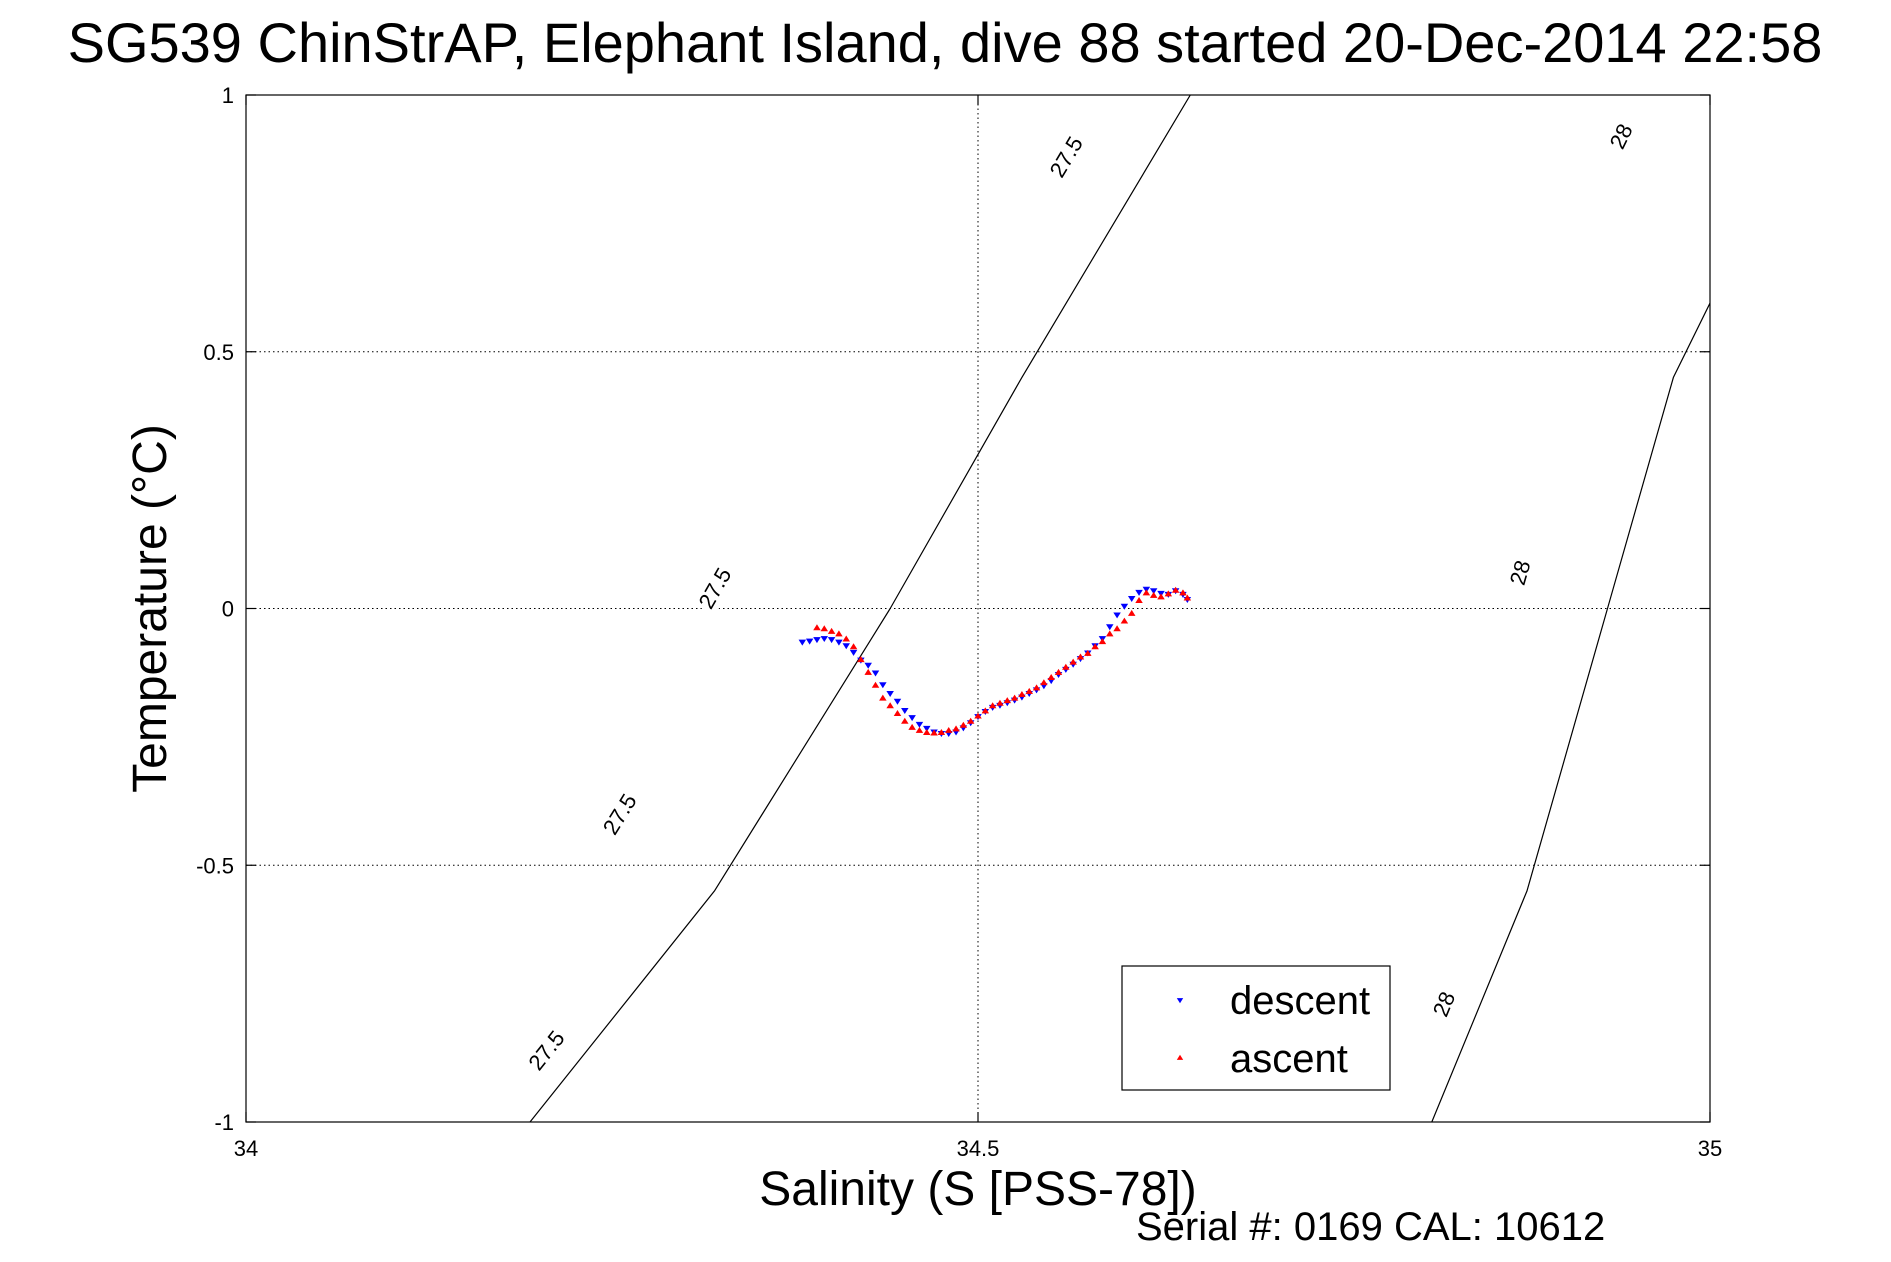  I want to click on legend-box, so click(1256, 1028).